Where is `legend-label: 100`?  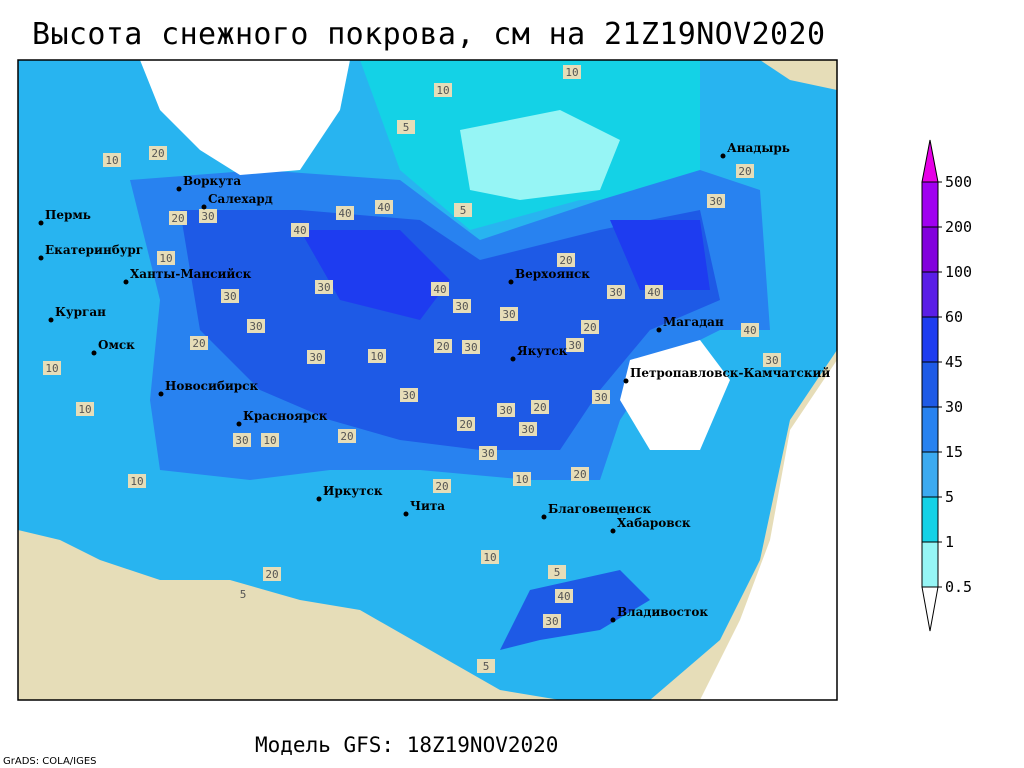 legend-label: 100 is located at coordinates (958, 272).